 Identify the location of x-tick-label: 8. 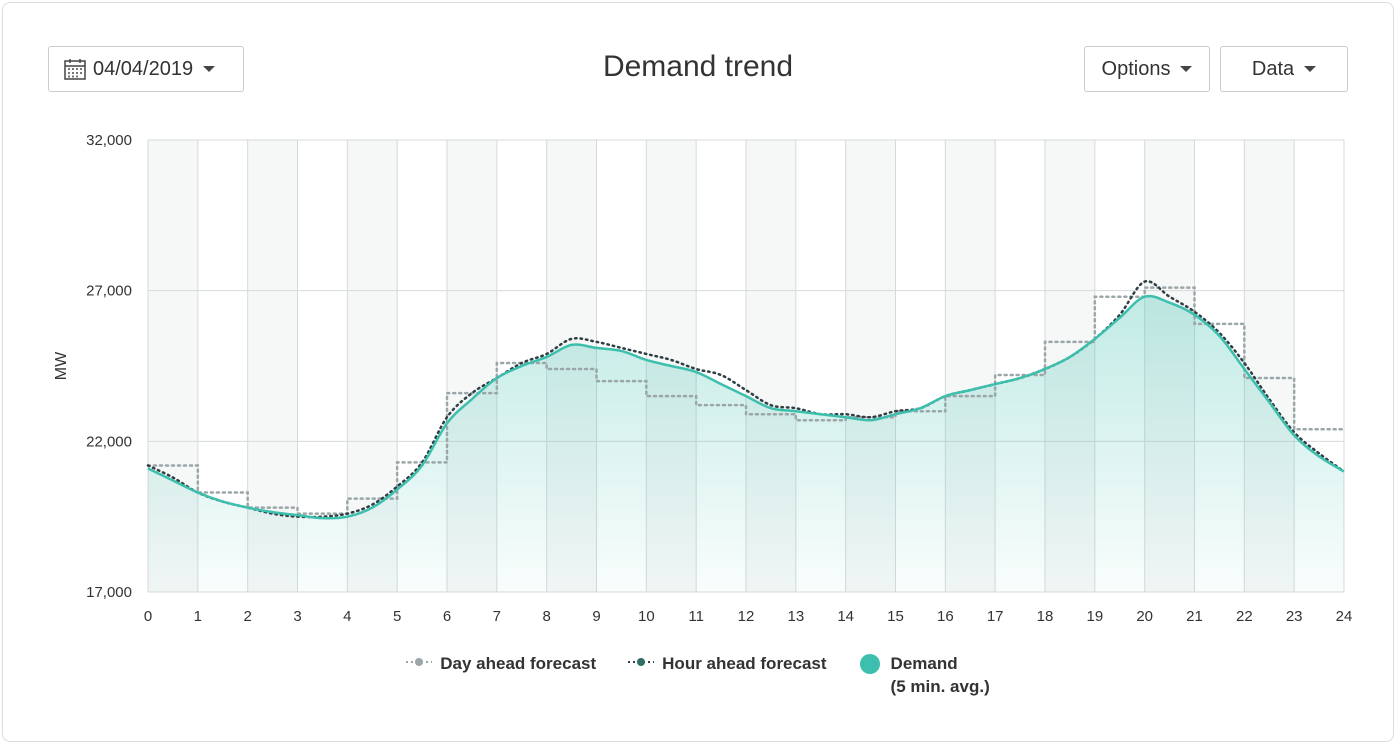
(546, 616).